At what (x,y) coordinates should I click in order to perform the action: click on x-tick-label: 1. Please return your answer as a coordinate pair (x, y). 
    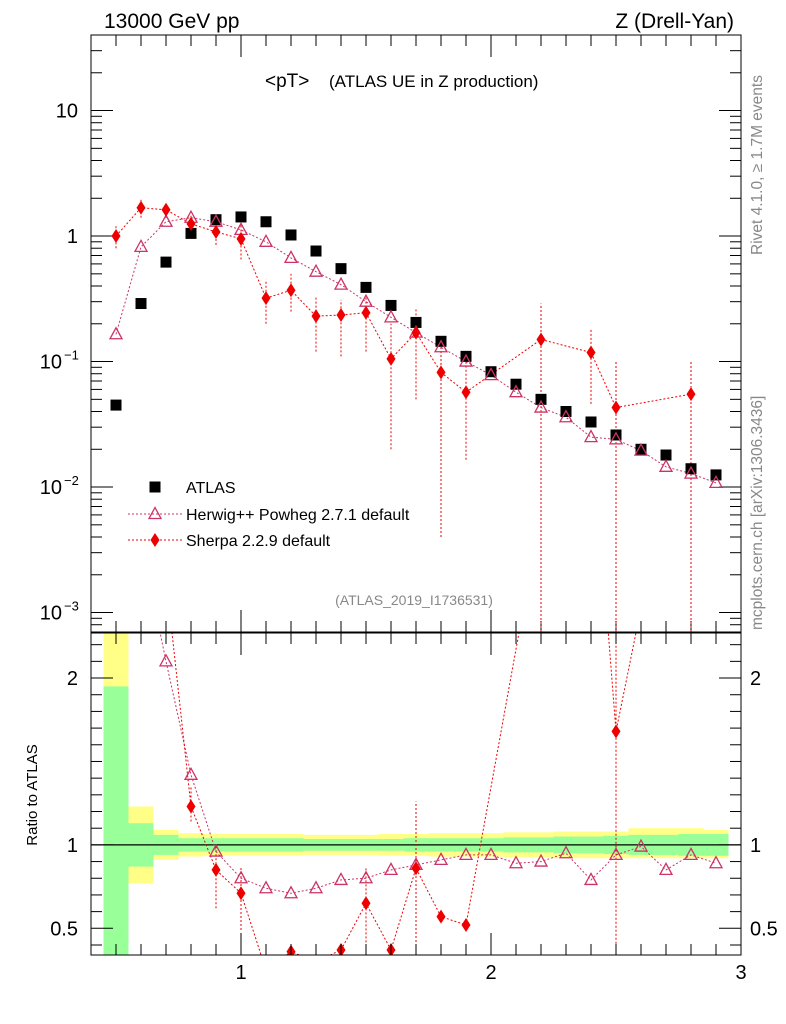
    Looking at the image, I should click on (240, 973).